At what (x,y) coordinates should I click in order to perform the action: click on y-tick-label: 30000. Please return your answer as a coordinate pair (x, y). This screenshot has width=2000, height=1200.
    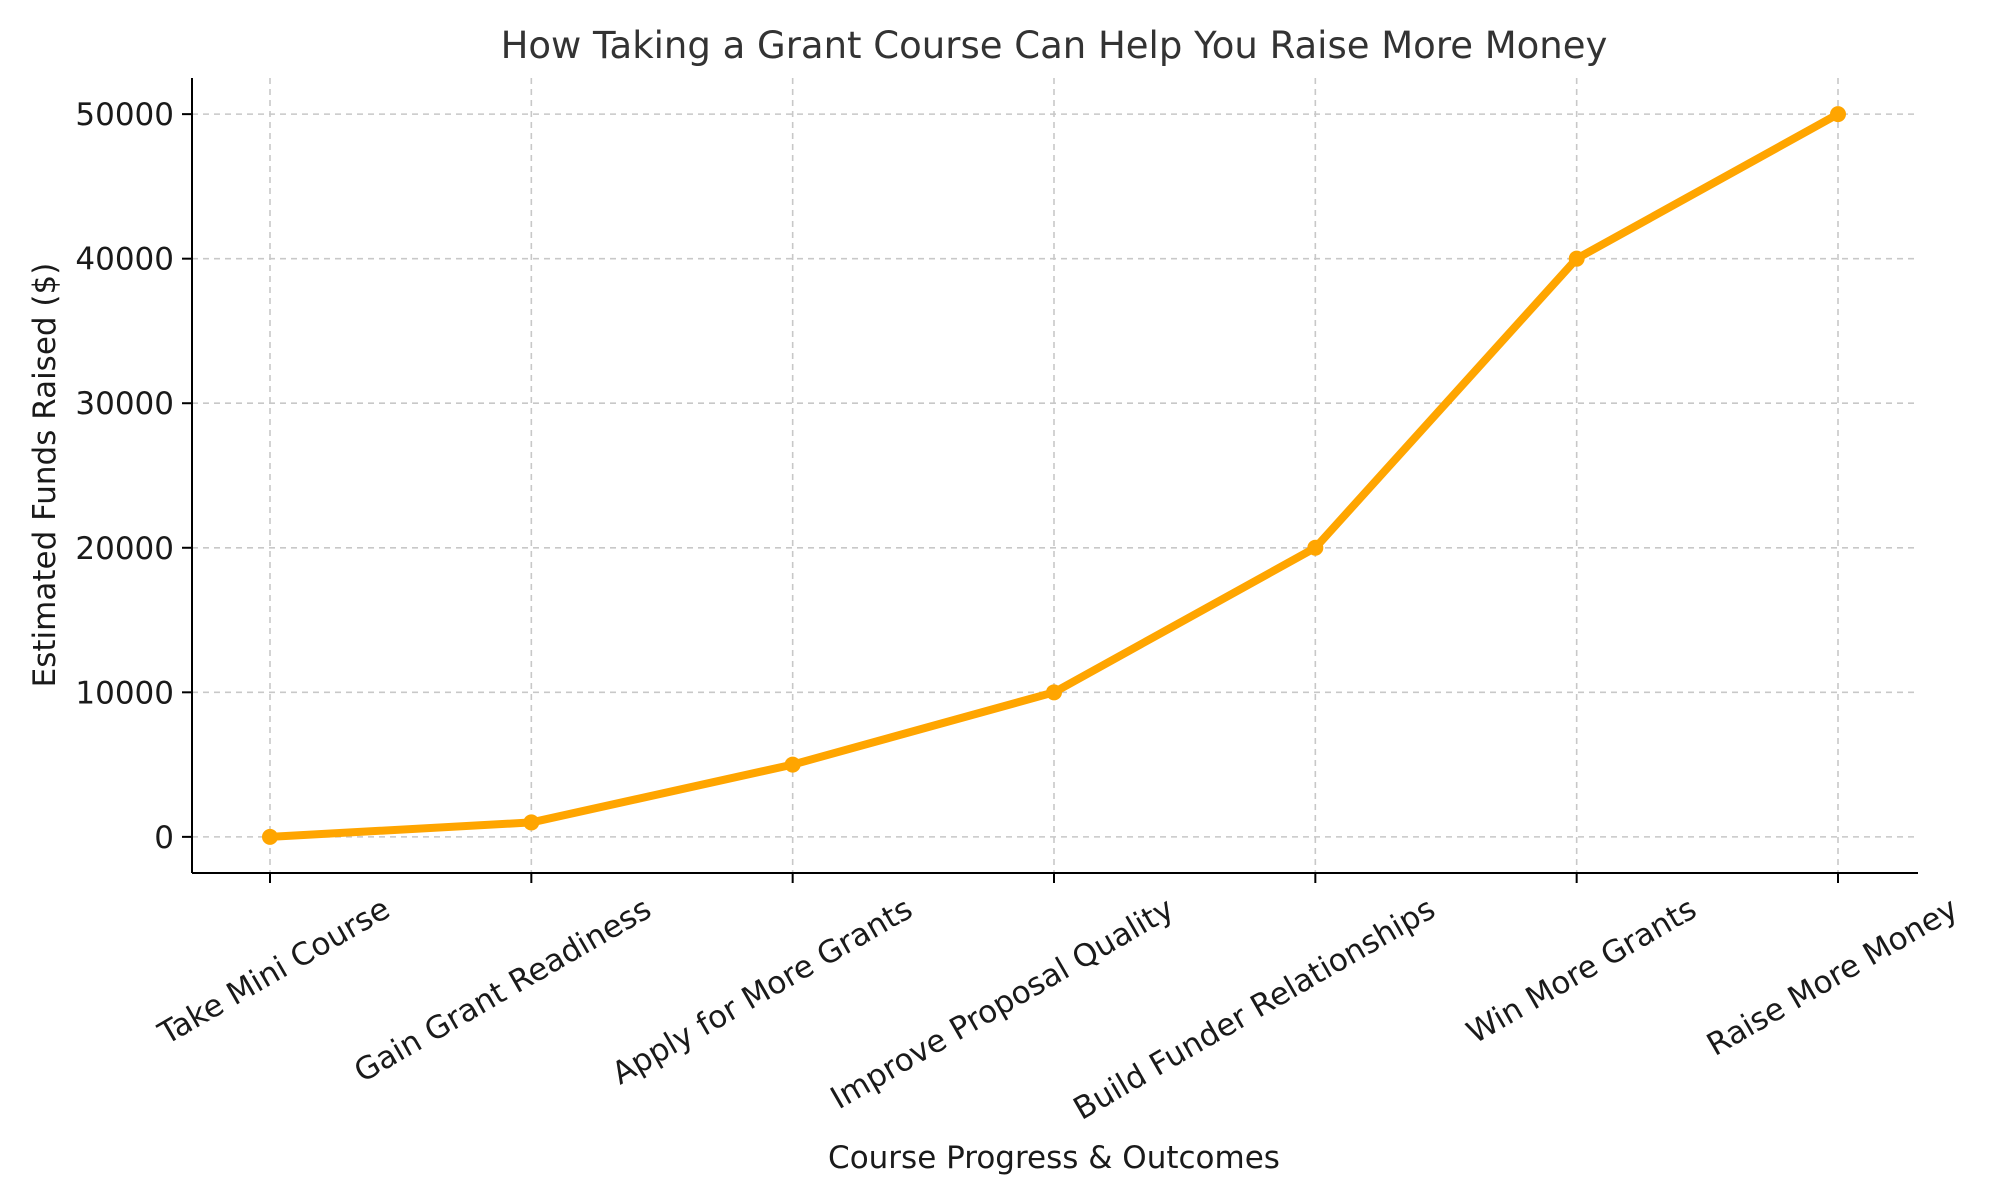
    Looking at the image, I should click on (124, 404).